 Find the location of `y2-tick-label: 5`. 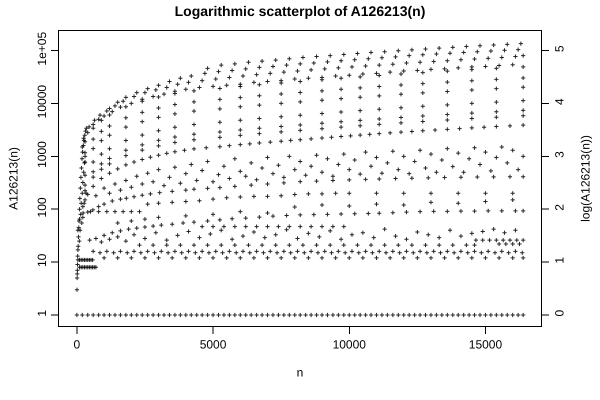

y2-tick-label: 5 is located at coordinates (559, 48).